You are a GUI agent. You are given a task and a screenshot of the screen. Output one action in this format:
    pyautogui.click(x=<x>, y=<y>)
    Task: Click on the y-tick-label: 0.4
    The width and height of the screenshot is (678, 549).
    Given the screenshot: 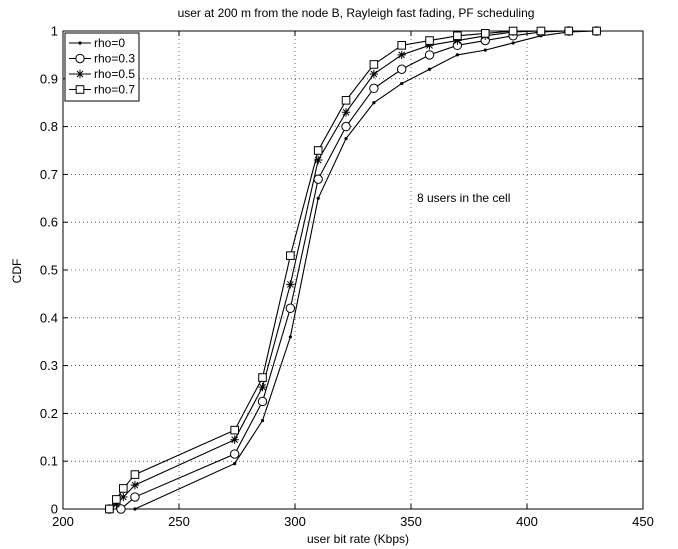 What is the action you would take?
    pyautogui.click(x=49, y=317)
    